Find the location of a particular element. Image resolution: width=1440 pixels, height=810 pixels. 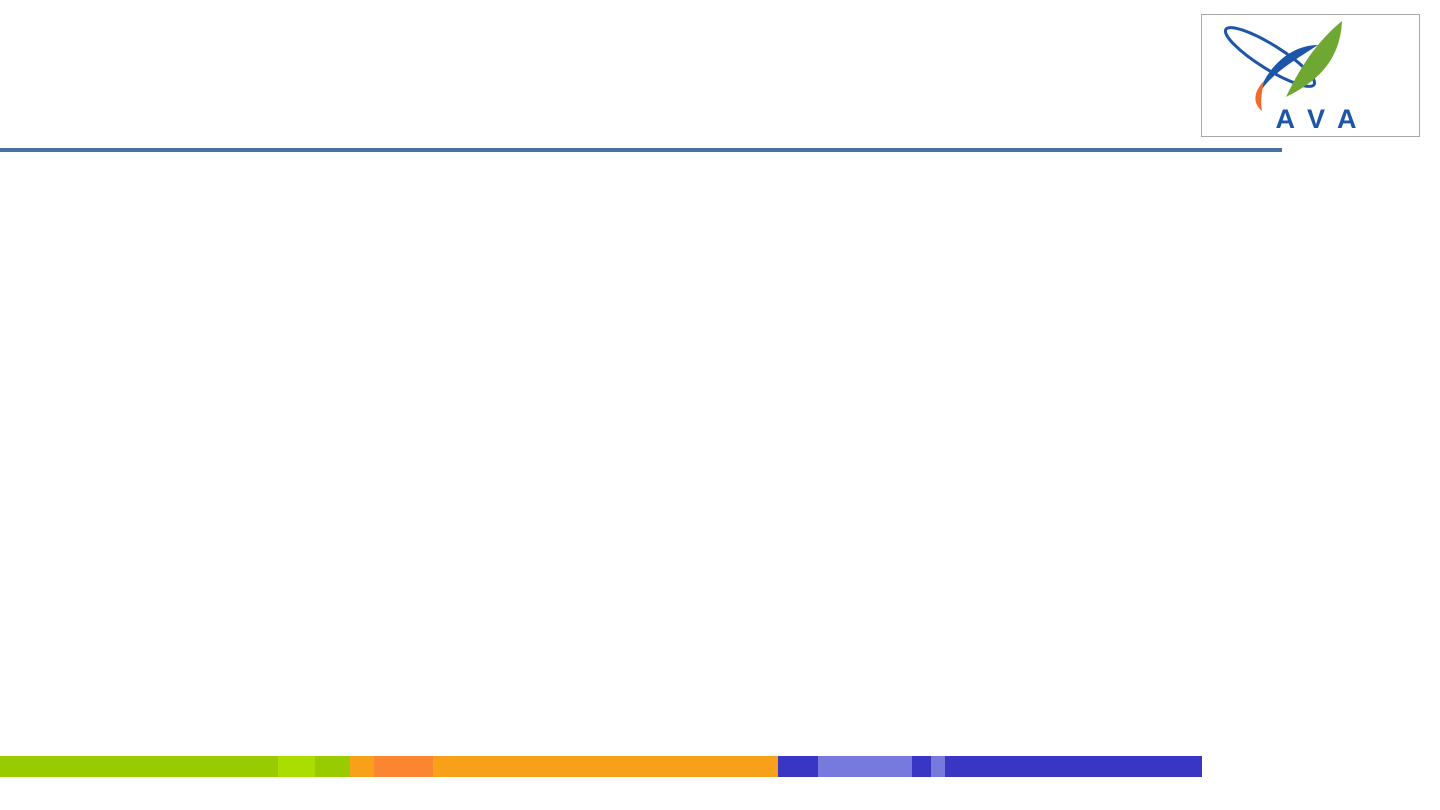

ava-logo-graphic: AVA is located at coordinates (1297, 77).